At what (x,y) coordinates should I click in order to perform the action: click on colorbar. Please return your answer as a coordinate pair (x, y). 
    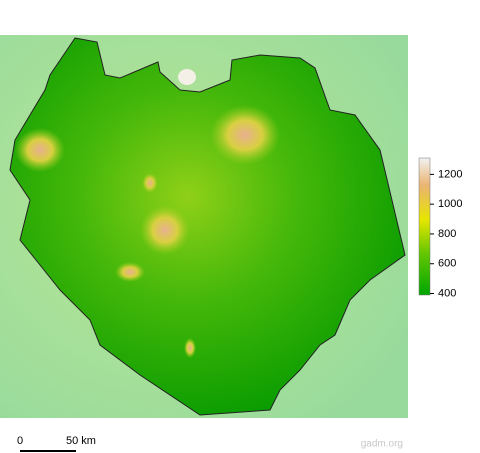
    Looking at the image, I should click on (424, 226).